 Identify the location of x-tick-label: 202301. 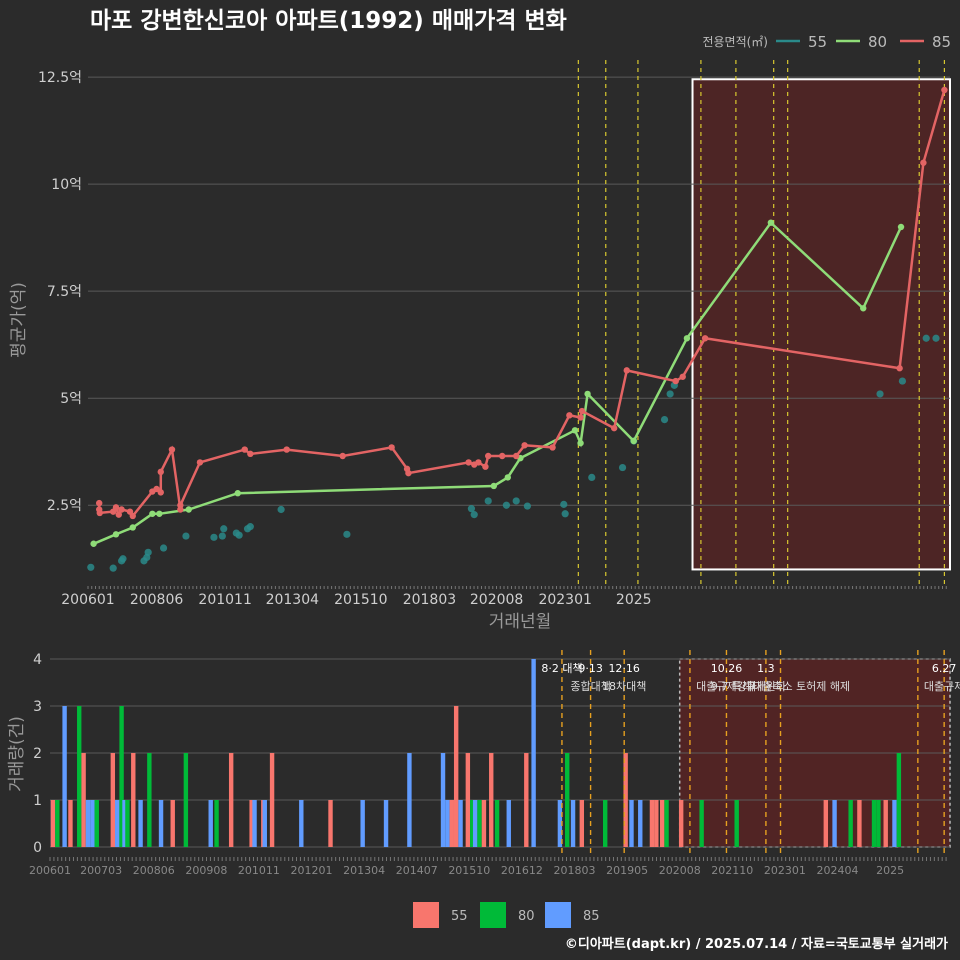
(564, 600).